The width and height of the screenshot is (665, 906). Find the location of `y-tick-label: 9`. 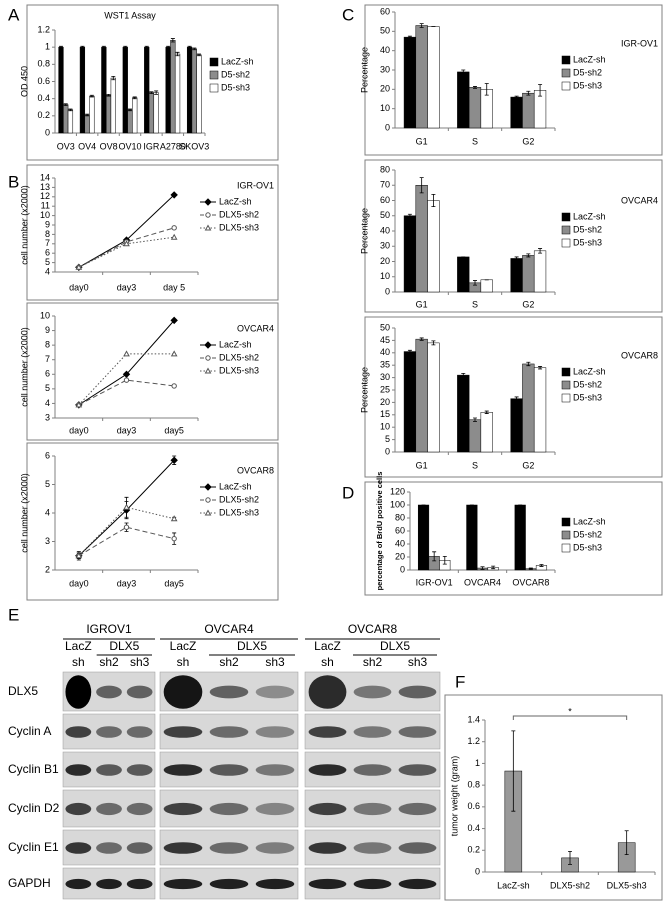

y-tick-label: 9 is located at coordinates (47, 330).